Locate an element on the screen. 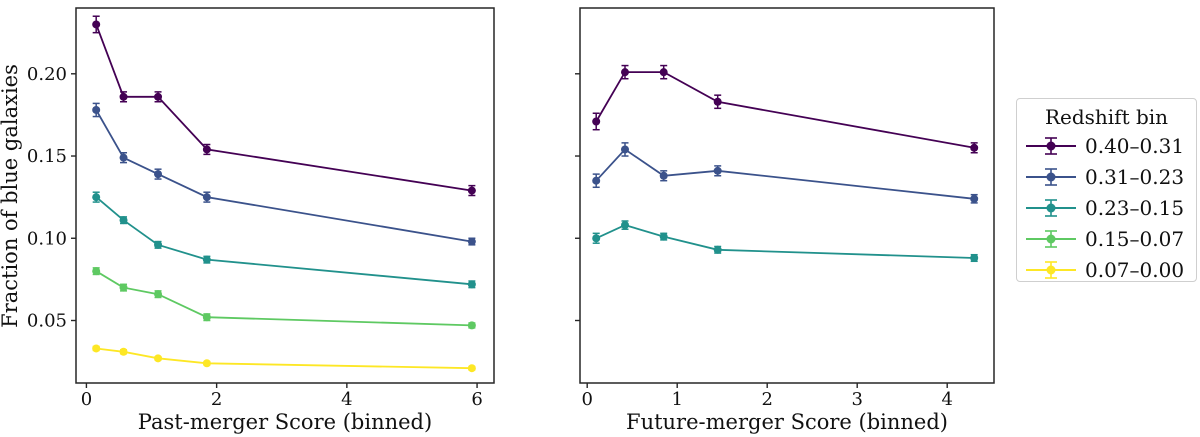  y-tick-label: 0.10 is located at coordinates (47, 238).